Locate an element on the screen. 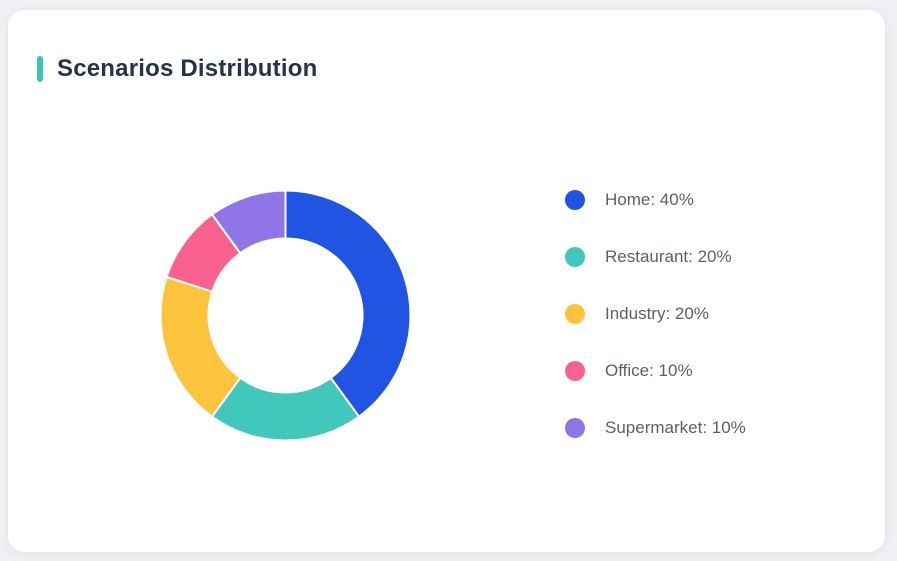 Image resolution: width=897 pixels, height=561 pixels. title-accent-bar is located at coordinates (40, 69).